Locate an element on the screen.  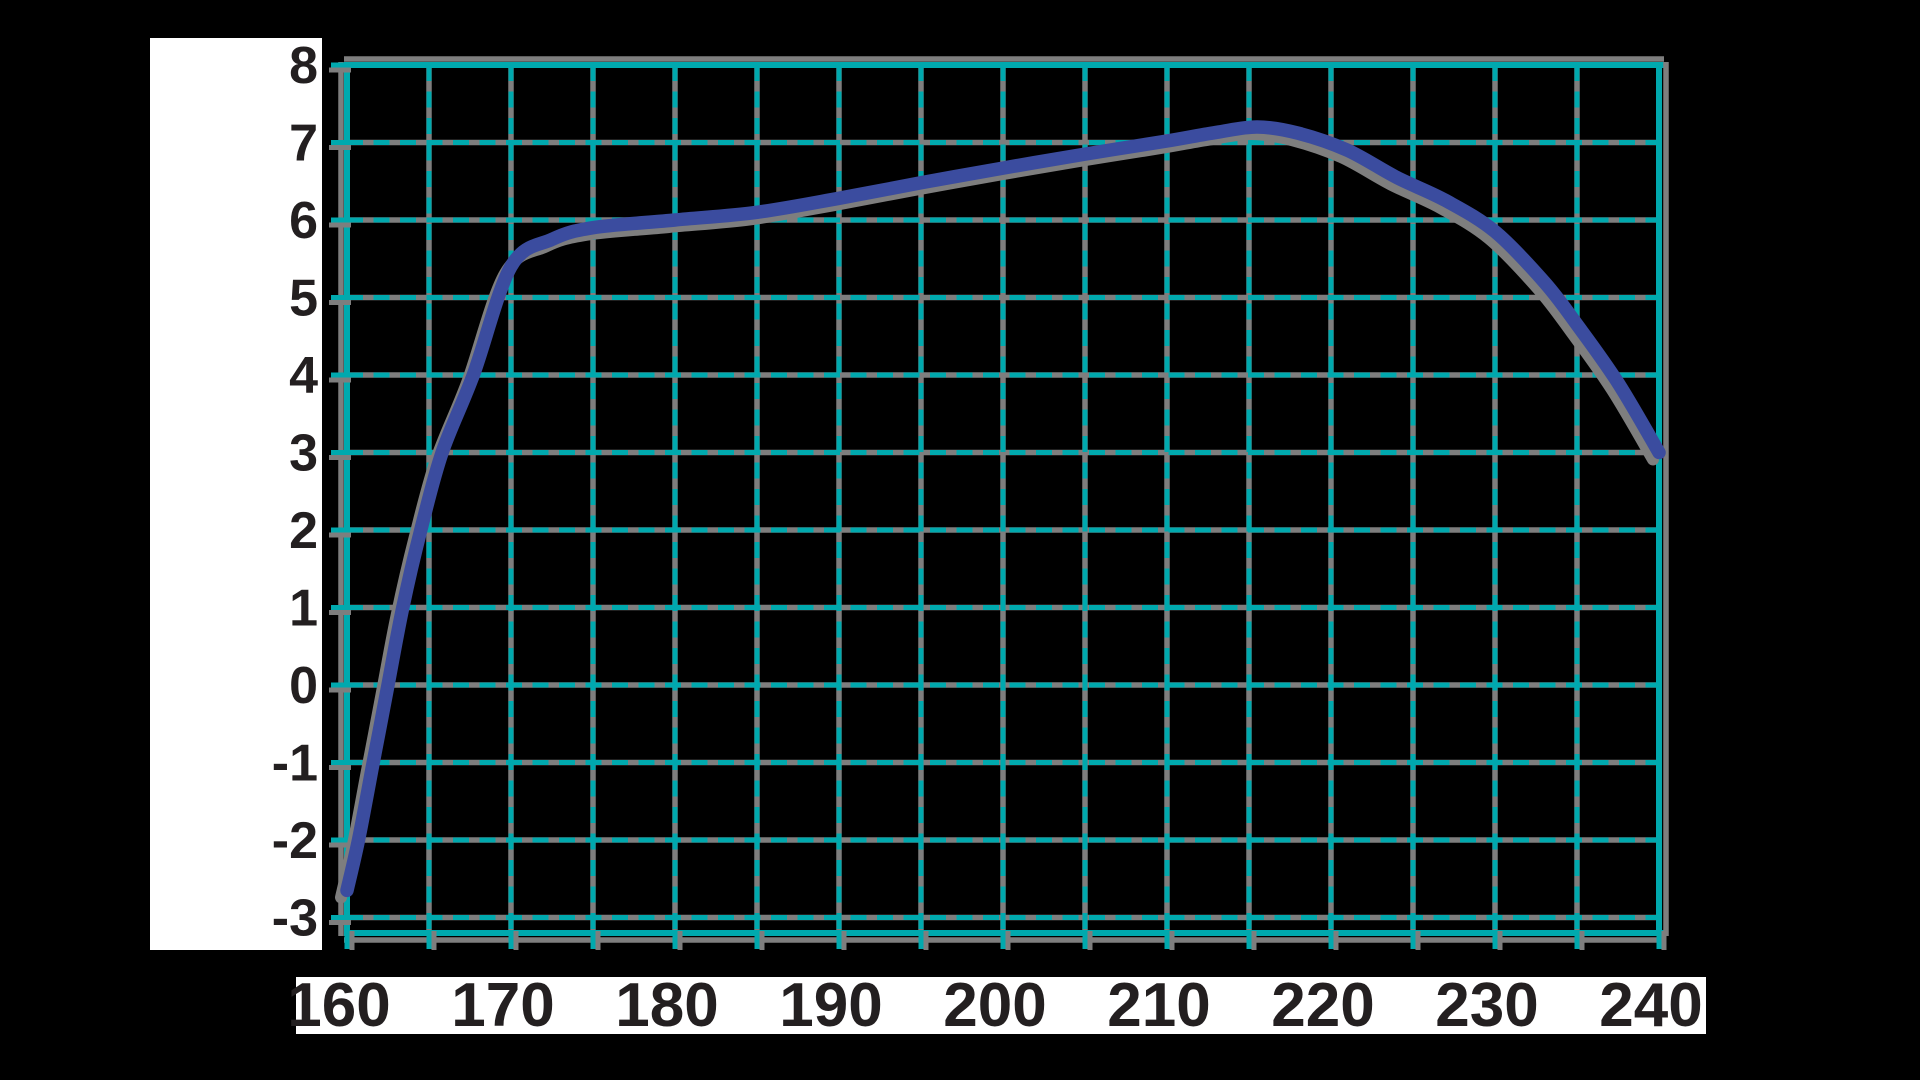
y-tick-label: 1 is located at coordinates (303, 609).